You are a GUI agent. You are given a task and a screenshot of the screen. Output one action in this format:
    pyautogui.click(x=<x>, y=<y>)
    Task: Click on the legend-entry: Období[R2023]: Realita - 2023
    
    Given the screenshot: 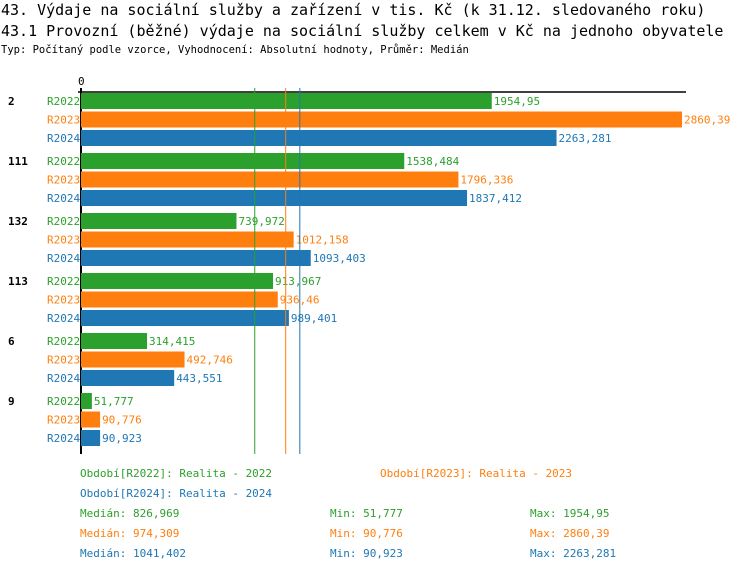 What is the action you would take?
    pyautogui.click(x=476, y=473)
    